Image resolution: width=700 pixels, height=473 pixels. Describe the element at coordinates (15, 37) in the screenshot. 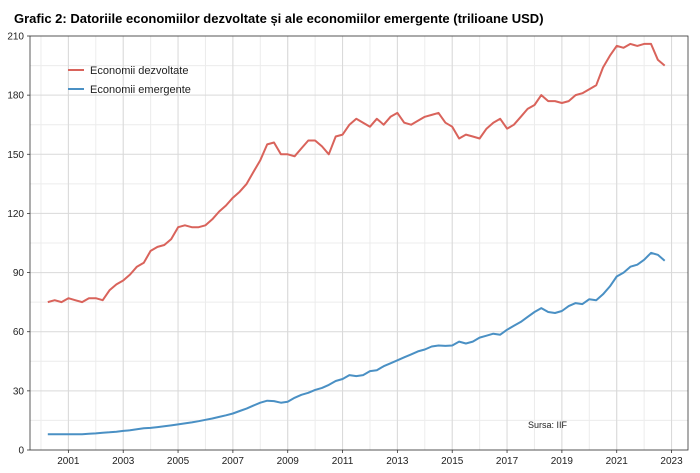

I see `y-tick-label: 210` at that location.